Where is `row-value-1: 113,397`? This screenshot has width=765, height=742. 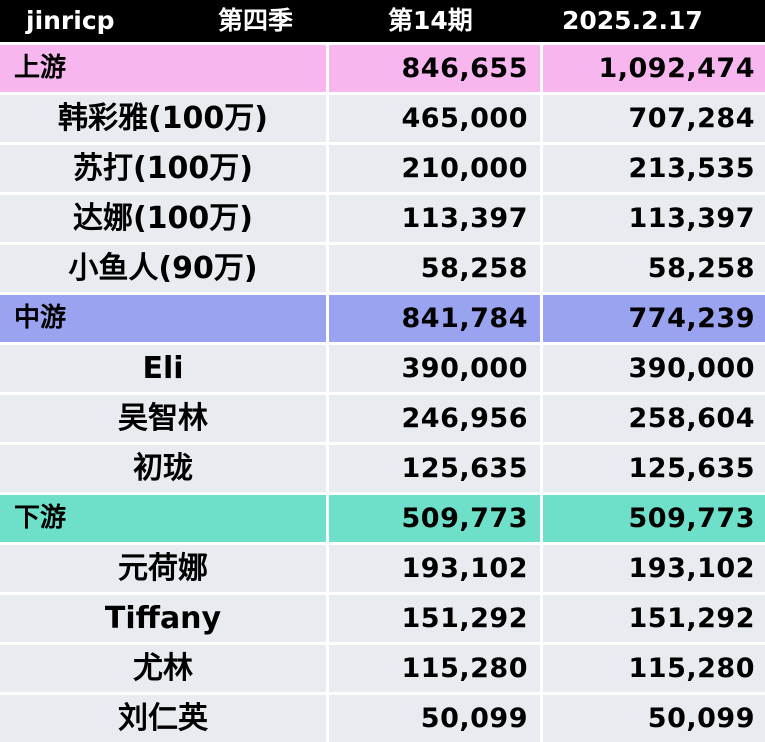 row-value-1: 113,397 is located at coordinates (434, 218).